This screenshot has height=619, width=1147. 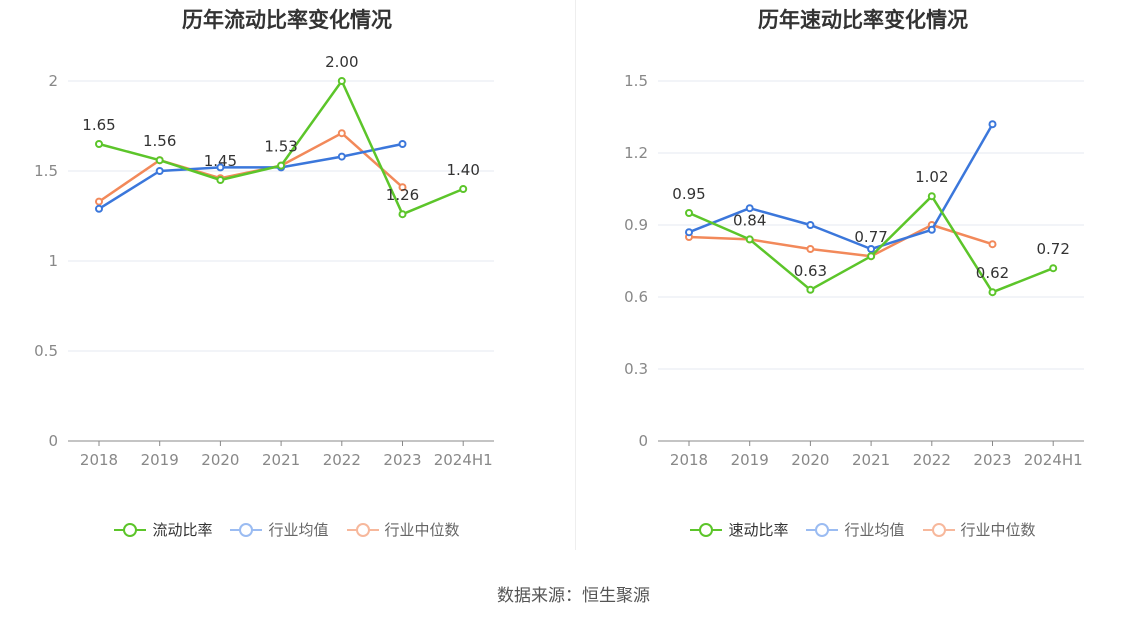 What do you see at coordinates (159, 141) in the screenshot?
I see `data-label: 1.56` at bounding box center [159, 141].